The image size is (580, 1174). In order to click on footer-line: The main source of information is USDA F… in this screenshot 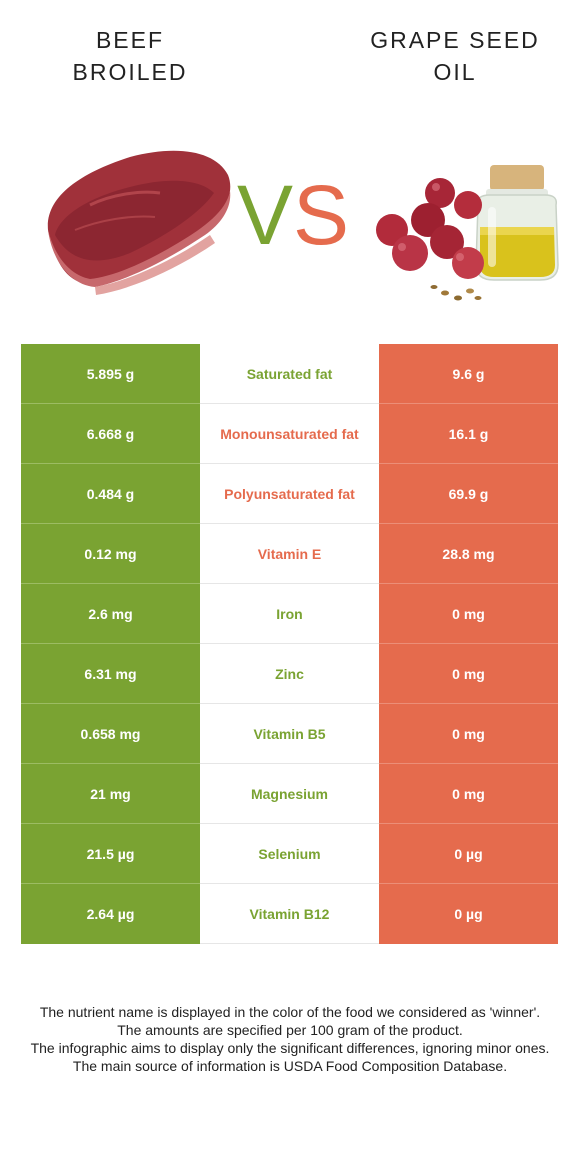, I will do `click(290, 1066)`.